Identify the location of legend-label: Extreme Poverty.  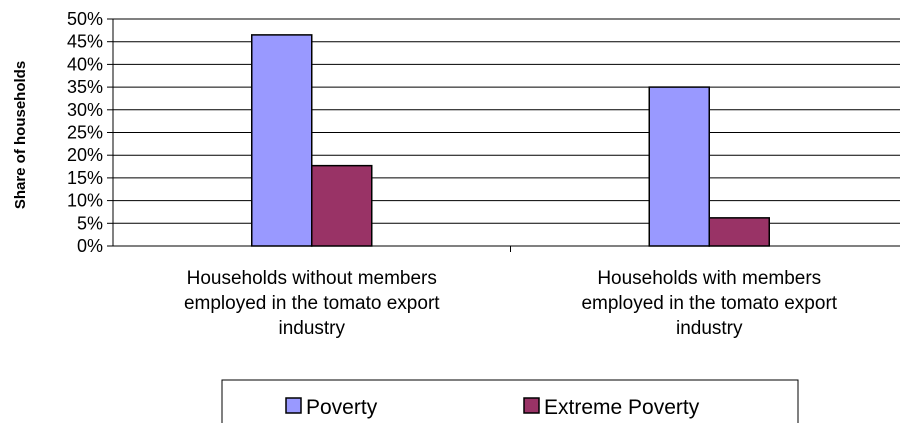
(622, 407).